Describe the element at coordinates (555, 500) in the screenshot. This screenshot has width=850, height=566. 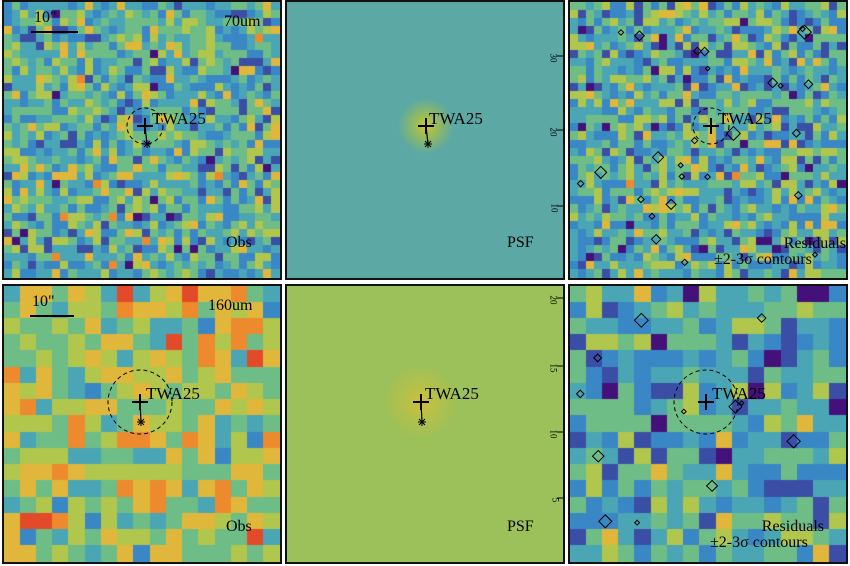
I see `tick-label: 5` at that location.